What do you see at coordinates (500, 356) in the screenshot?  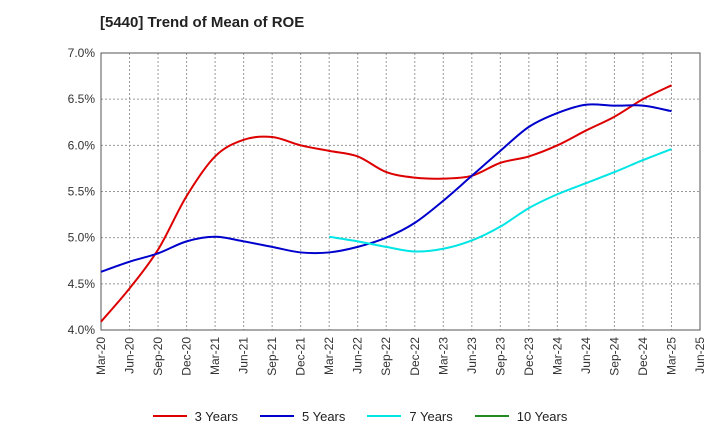 I see `x-tick-label: Sep-23` at bounding box center [500, 356].